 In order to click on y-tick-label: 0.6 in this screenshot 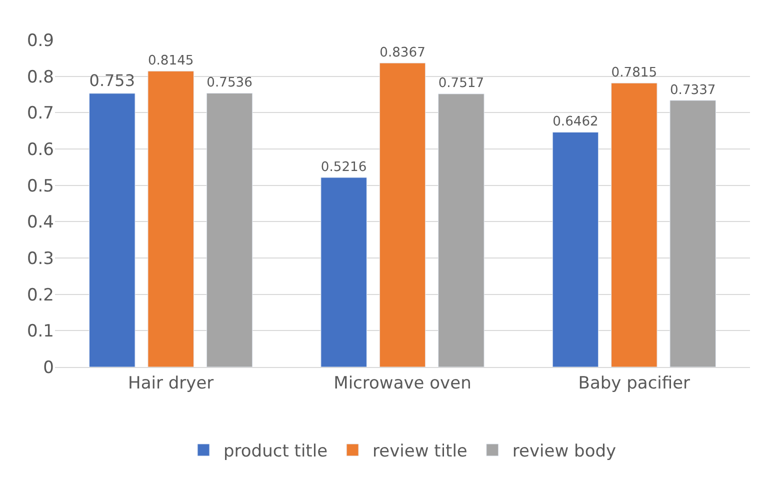, I will do `click(40, 150)`.